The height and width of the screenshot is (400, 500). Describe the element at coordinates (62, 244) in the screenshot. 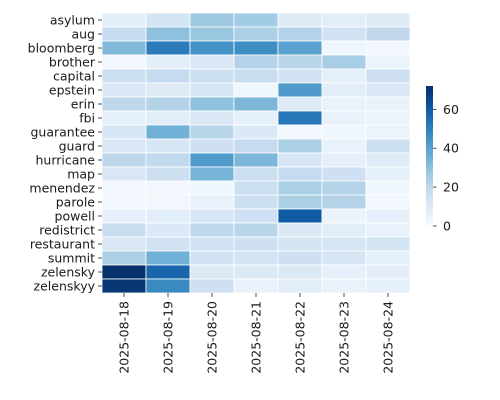

I see `y-tick-label: restaurant` at that location.